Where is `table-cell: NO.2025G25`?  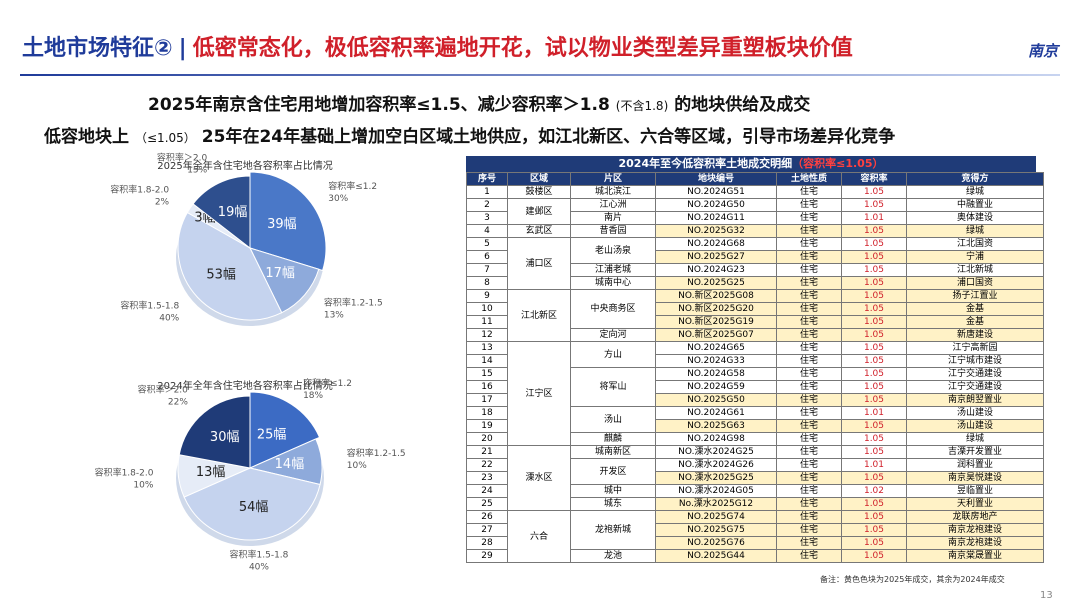 table-cell: NO.2025G25 is located at coordinates (716, 283).